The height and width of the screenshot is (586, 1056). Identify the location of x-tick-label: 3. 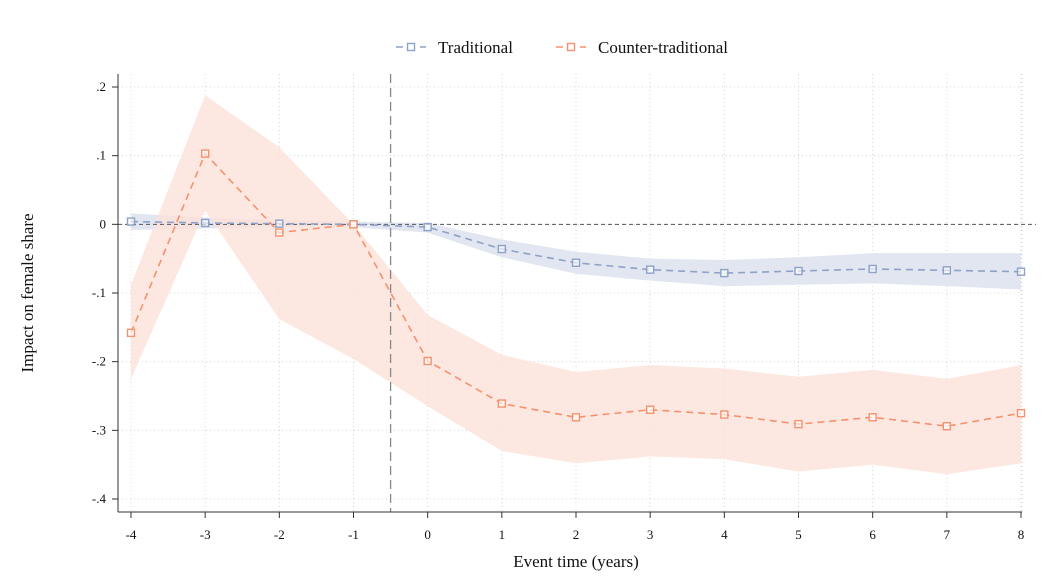
(650, 534).